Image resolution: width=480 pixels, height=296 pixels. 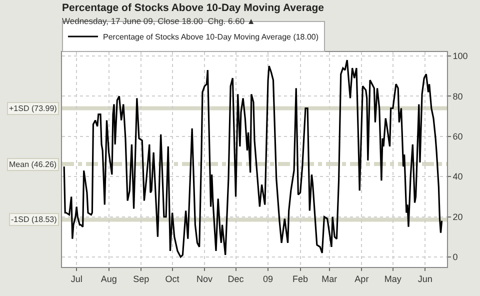 What do you see at coordinates (457, 96) in the screenshot?
I see `y-tick-label: 80` at bounding box center [457, 96].